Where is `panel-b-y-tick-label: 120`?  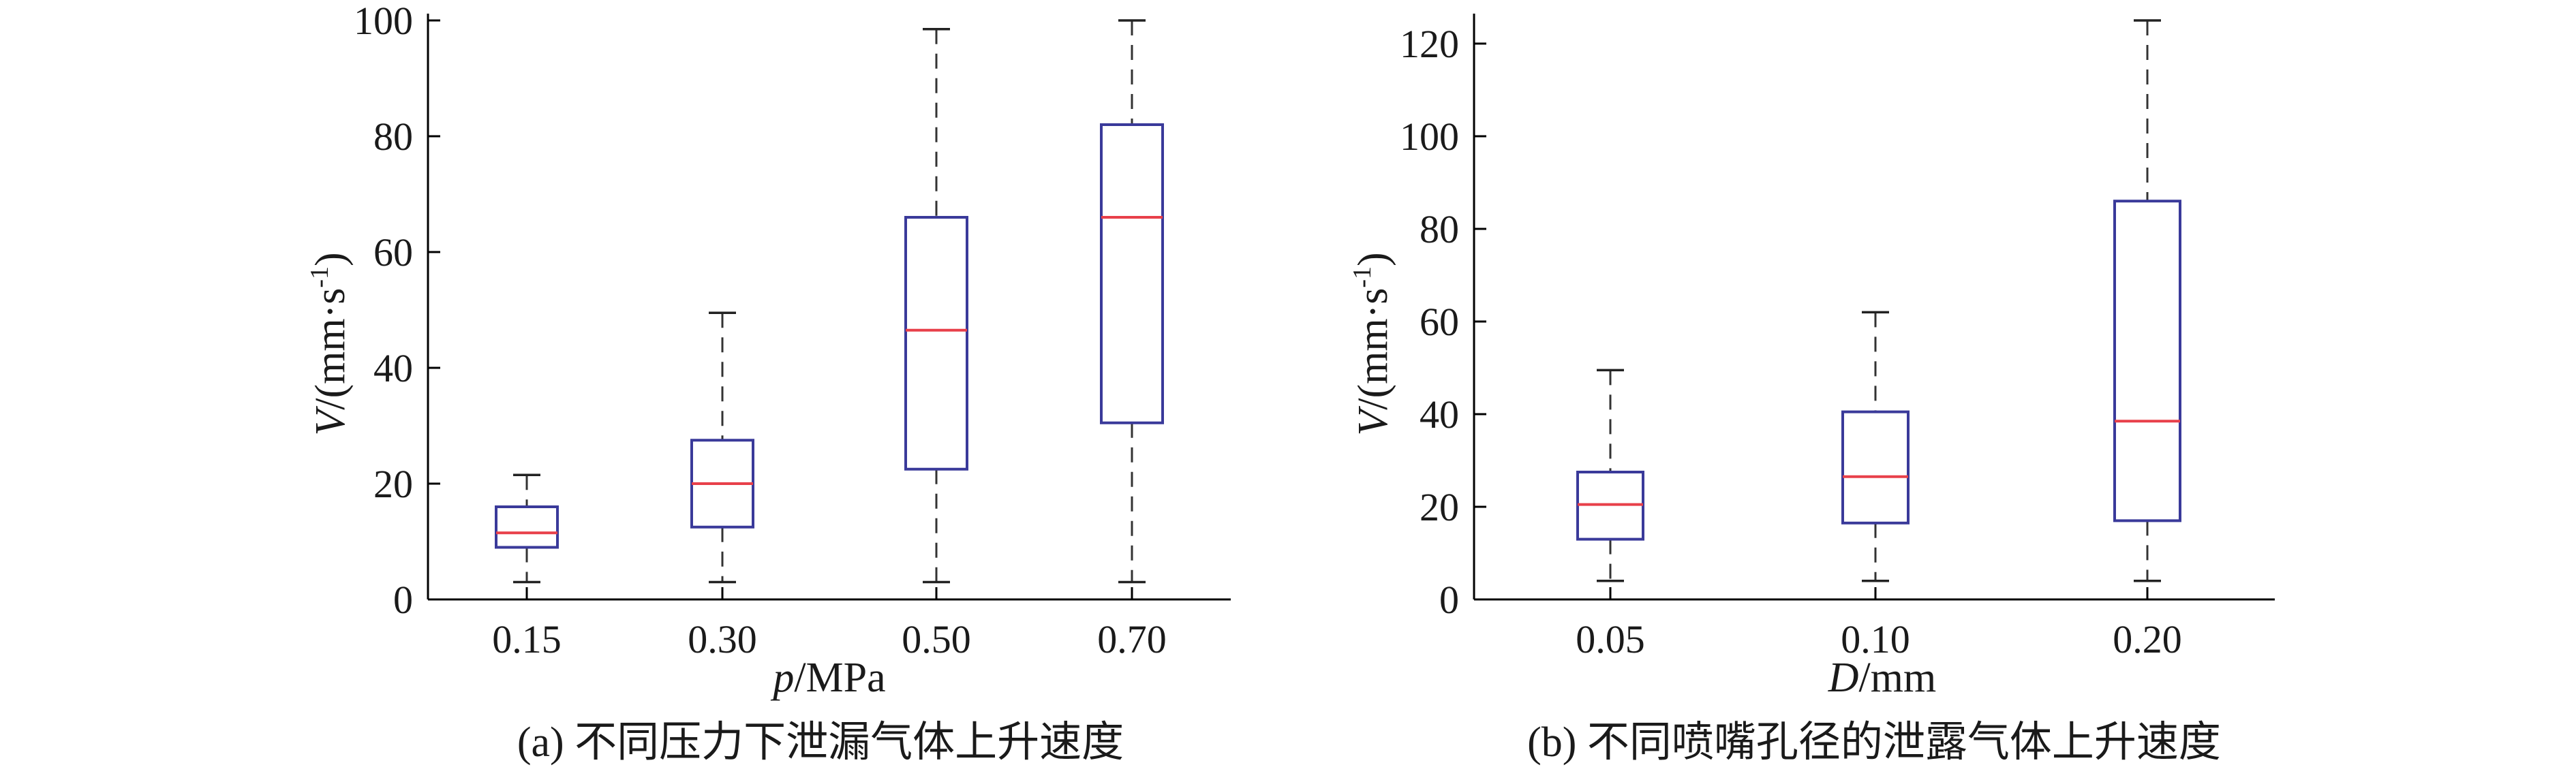
panel-b-y-tick-label: 120 is located at coordinates (1429, 44).